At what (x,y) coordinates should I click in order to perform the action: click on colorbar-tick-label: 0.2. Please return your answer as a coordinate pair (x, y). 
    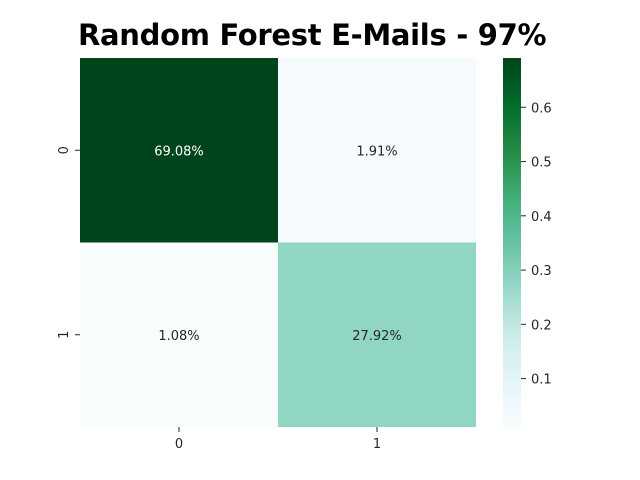
    Looking at the image, I should click on (541, 325).